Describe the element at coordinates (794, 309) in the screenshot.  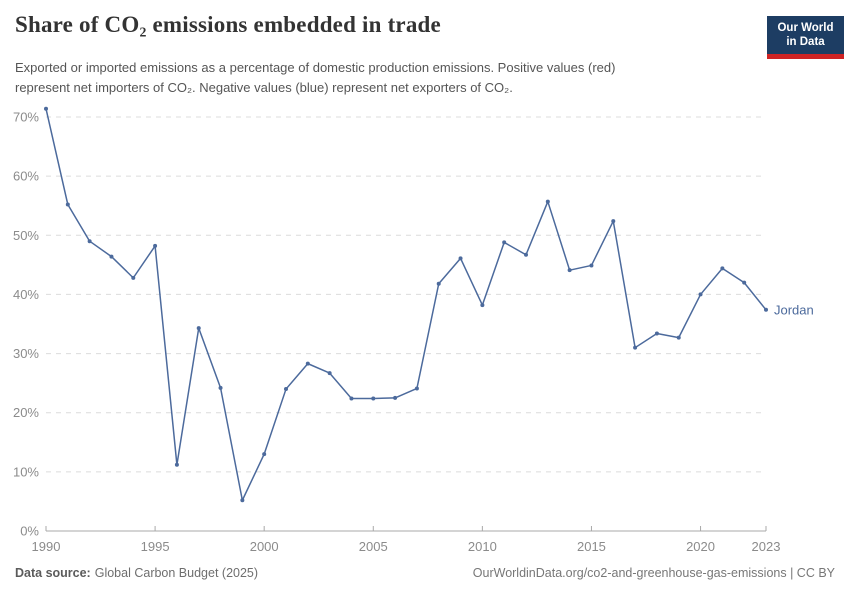
I see `entity-label: Jordan` at that location.